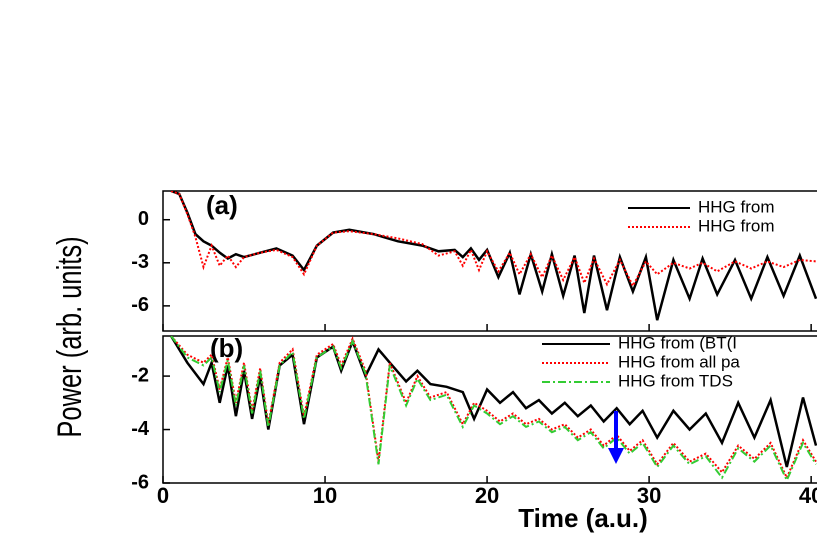 The width and height of the screenshot is (817, 545). What do you see at coordinates (140, 429) in the screenshot?
I see `y-tick-label: -4` at bounding box center [140, 429].